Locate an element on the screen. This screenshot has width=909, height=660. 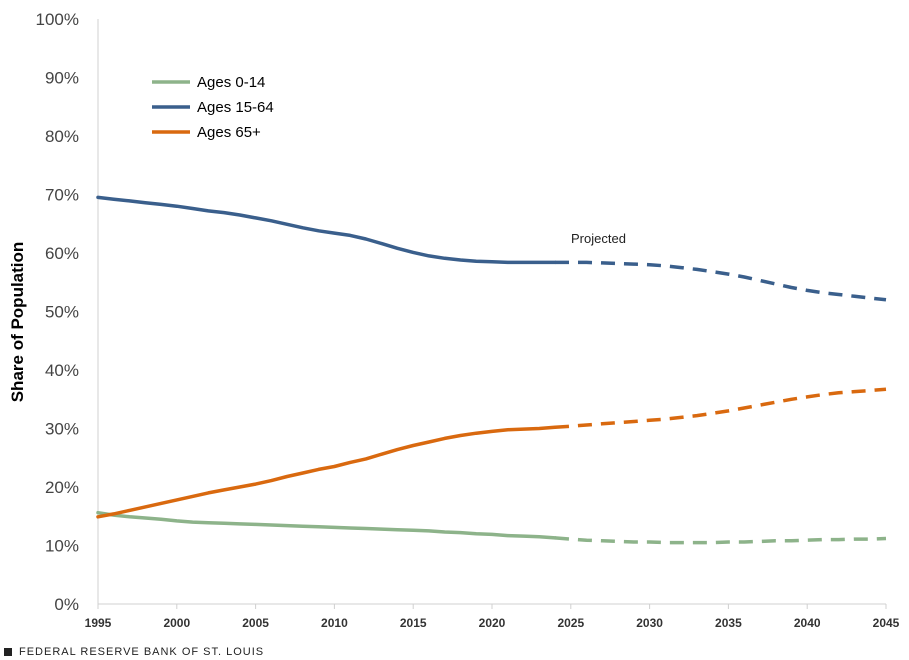
x-tick-label: 2035 is located at coordinates (728, 623).